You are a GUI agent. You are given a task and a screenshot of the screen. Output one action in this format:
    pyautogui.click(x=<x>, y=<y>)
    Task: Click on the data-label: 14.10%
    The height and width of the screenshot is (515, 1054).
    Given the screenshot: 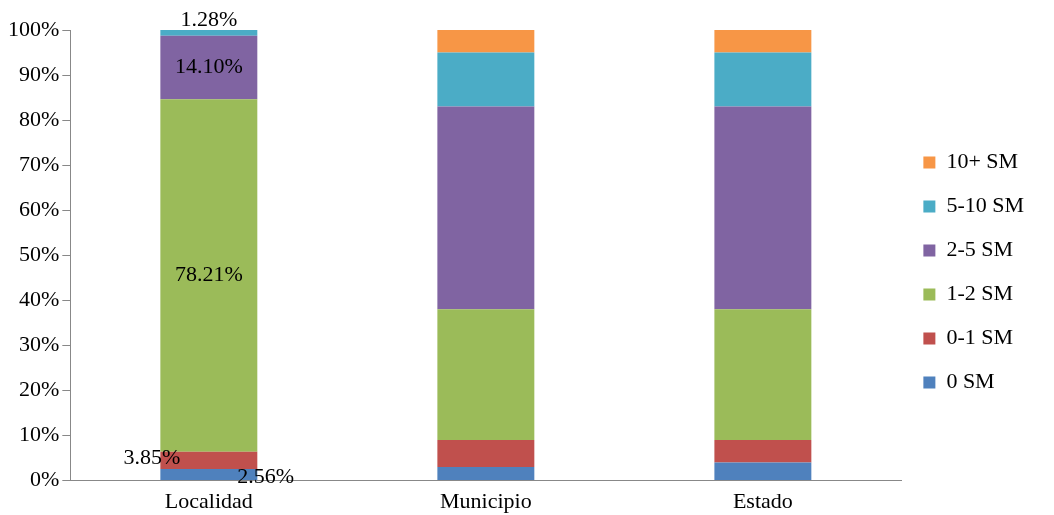 What is the action you would take?
    pyautogui.click(x=208, y=66)
    